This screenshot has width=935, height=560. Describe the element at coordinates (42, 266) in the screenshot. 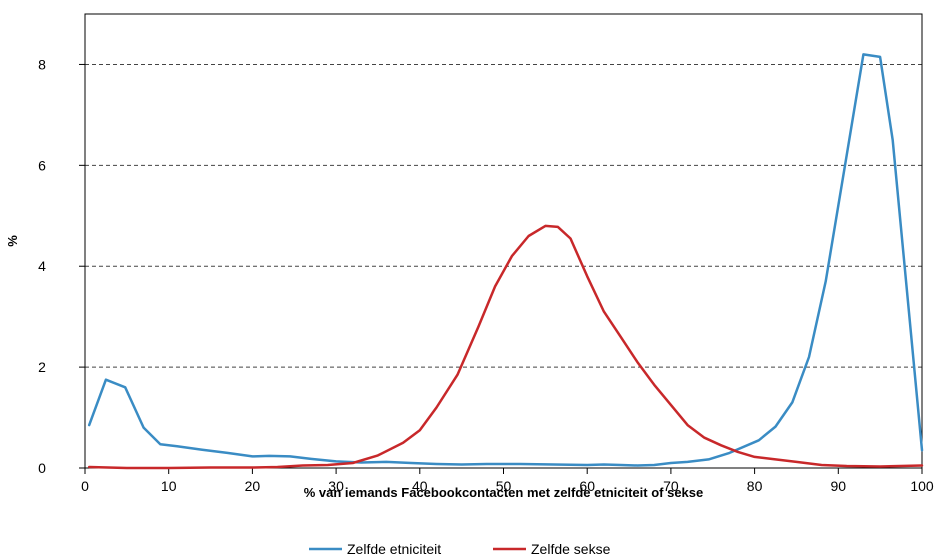

I see `y-tick-label: 4` at that location.